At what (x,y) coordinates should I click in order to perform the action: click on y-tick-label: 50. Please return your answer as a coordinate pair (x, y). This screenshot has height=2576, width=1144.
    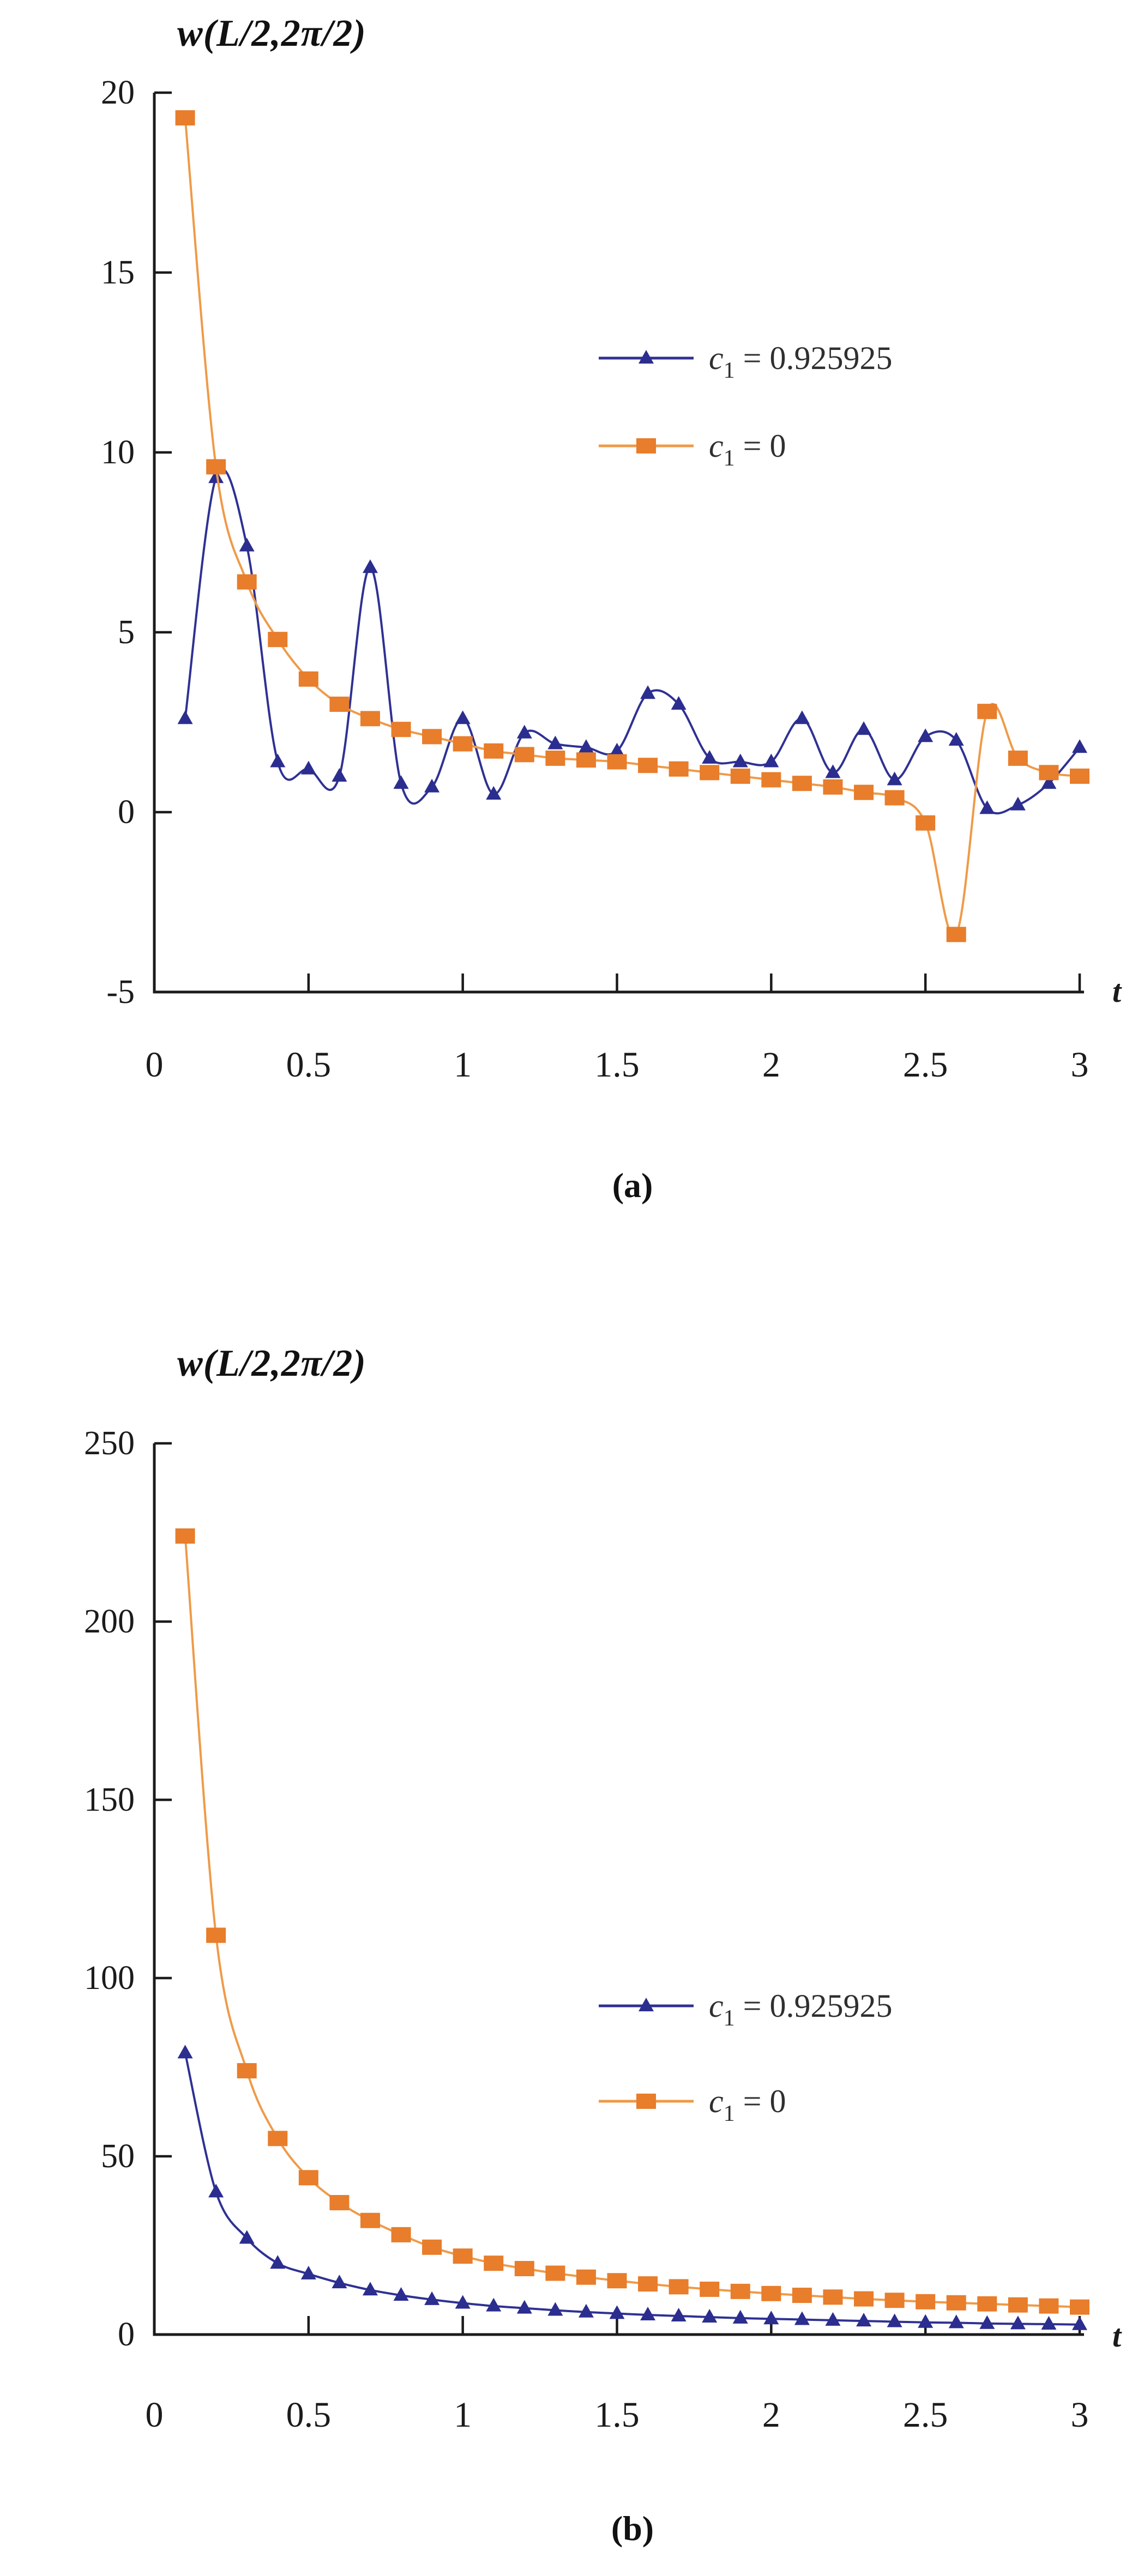
    Looking at the image, I should click on (118, 2156).